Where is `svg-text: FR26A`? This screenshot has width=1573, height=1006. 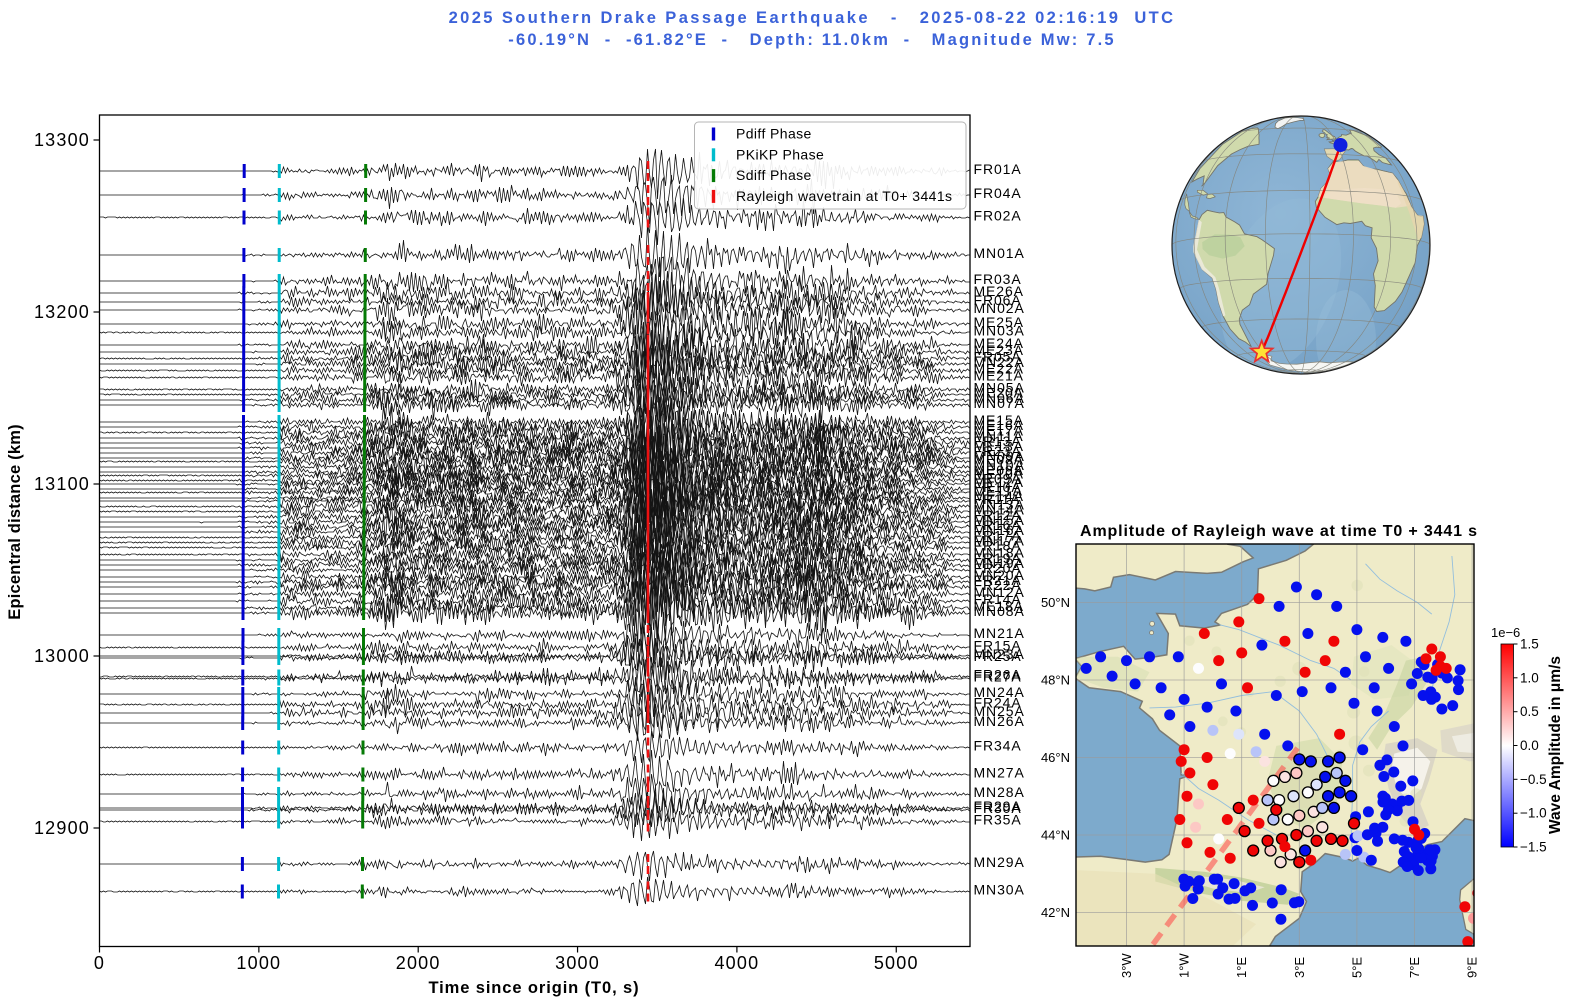 svg-text: FR26A is located at coordinates (998, 675).